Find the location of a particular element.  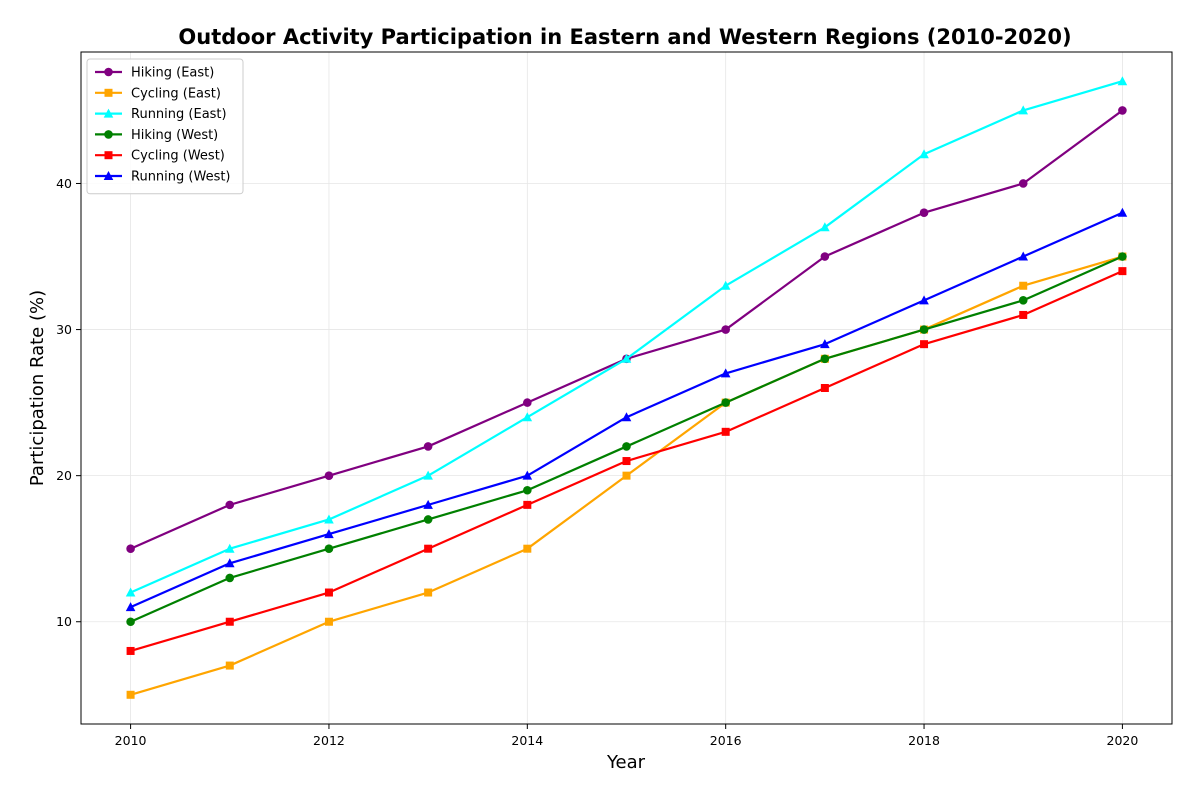

legend-item: Running (East) is located at coordinates (161, 114).